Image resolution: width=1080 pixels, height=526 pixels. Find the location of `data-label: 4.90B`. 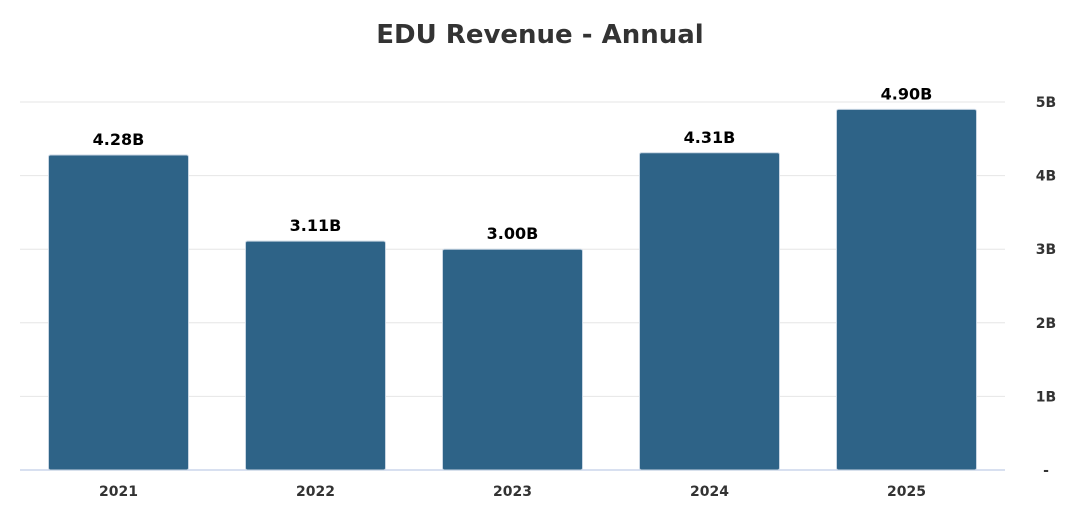

data-label: 4.90B is located at coordinates (907, 93).